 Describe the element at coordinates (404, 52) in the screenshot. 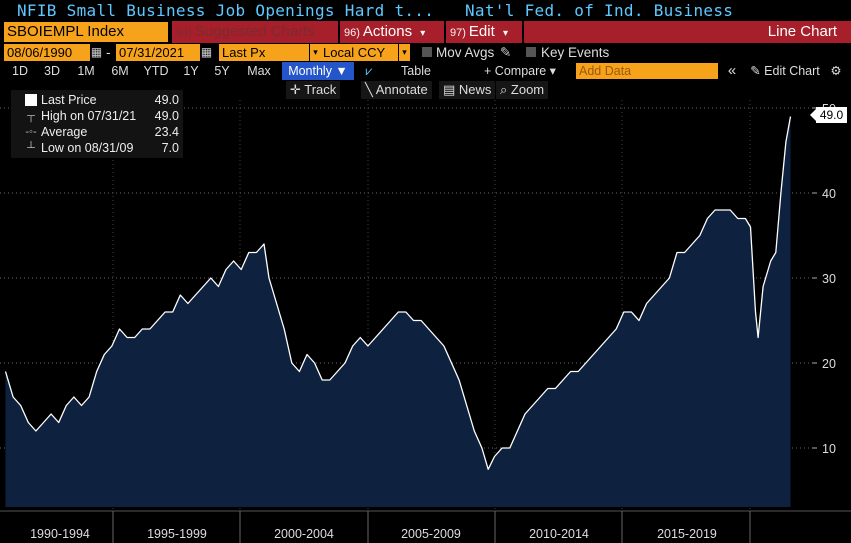

I see `currency-chevron-down-icon: ▾` at that location.